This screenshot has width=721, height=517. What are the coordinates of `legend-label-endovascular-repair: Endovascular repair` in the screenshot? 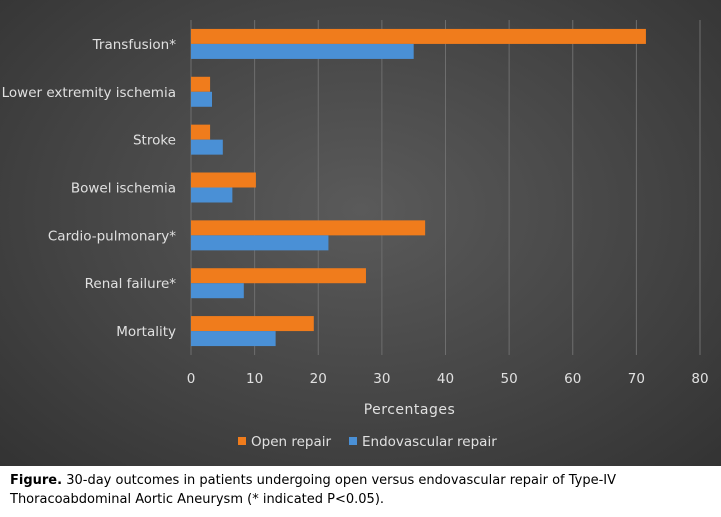 It's located at (429, 442).